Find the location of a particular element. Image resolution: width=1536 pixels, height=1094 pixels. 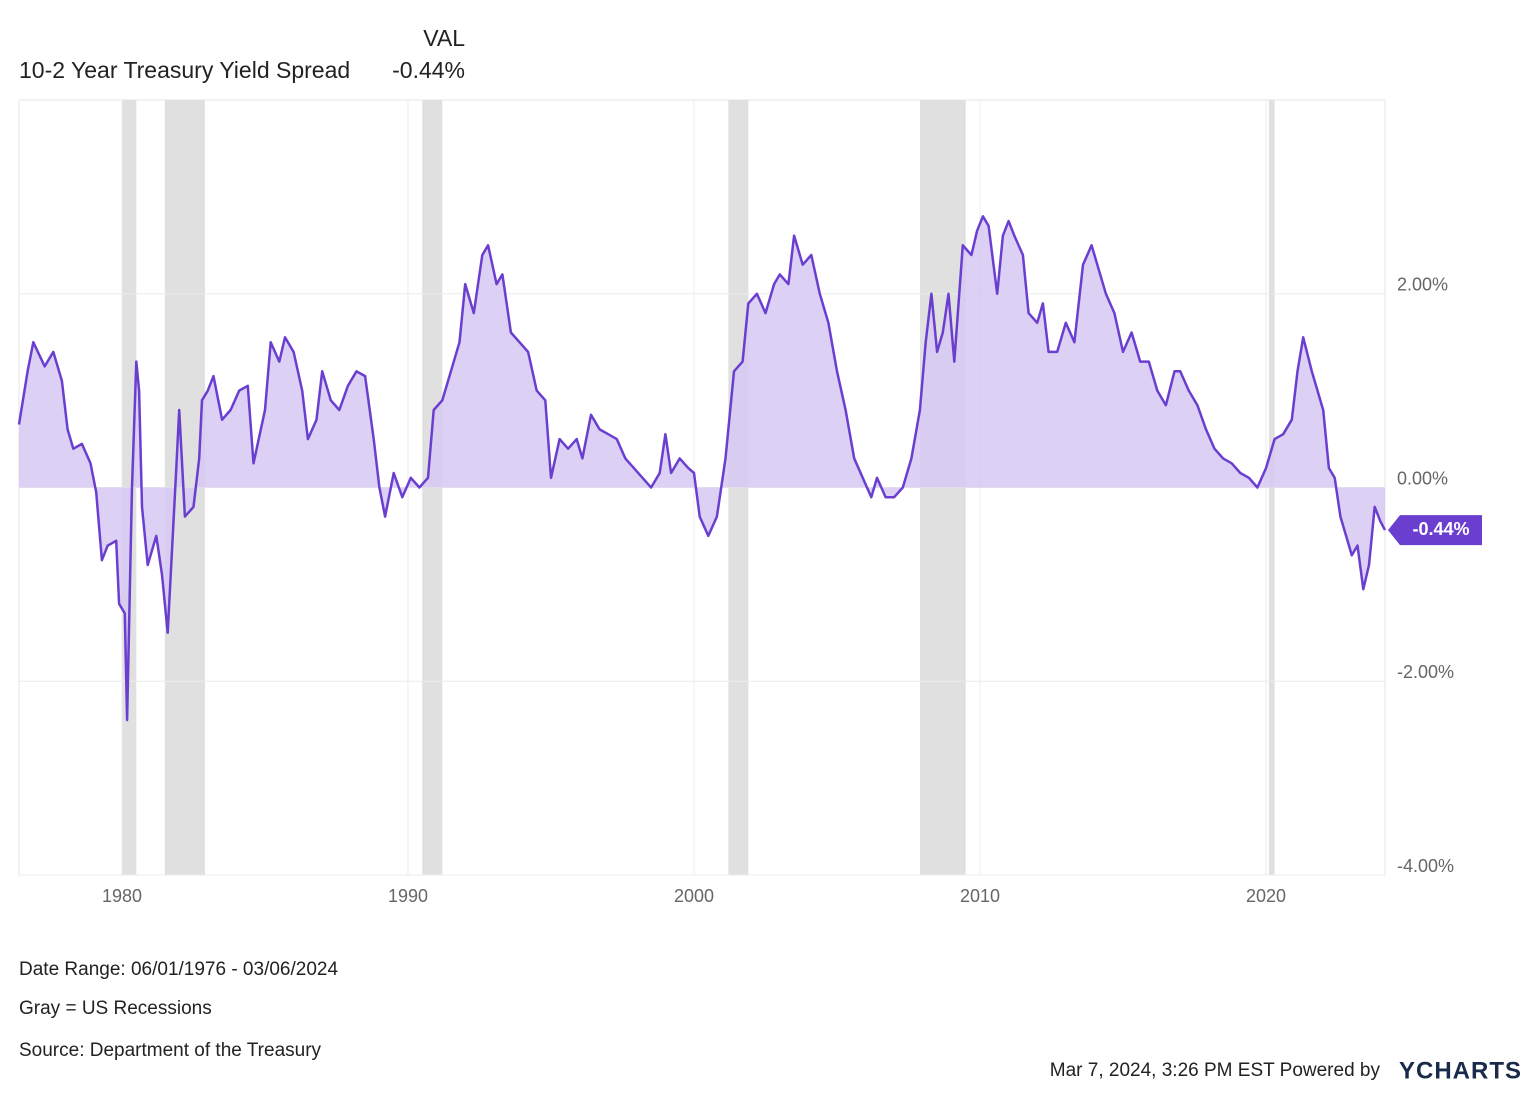

header-value: -0.44% is located at coordinates (428, 70).